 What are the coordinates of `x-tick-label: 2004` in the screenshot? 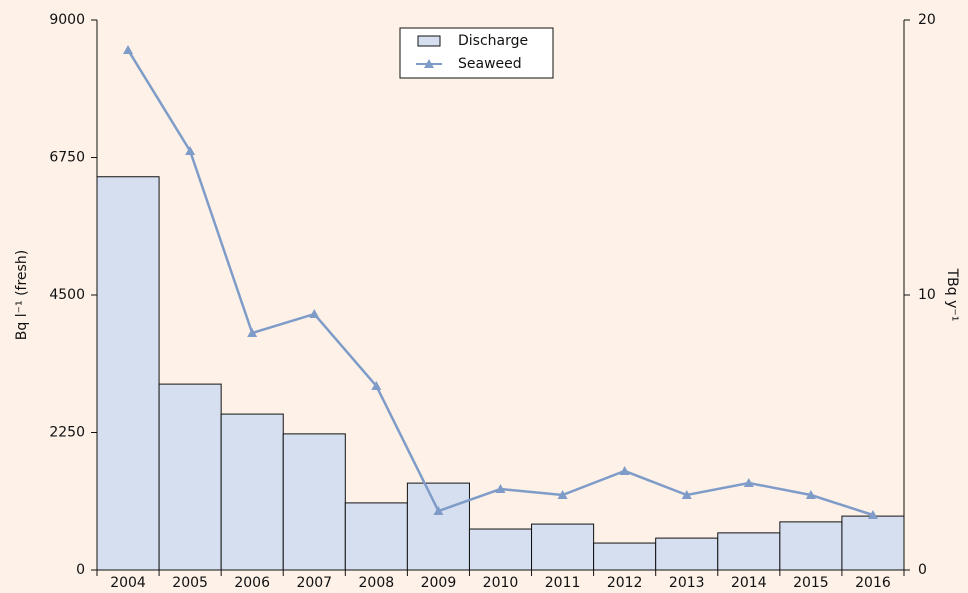 It's located at (128, 583).